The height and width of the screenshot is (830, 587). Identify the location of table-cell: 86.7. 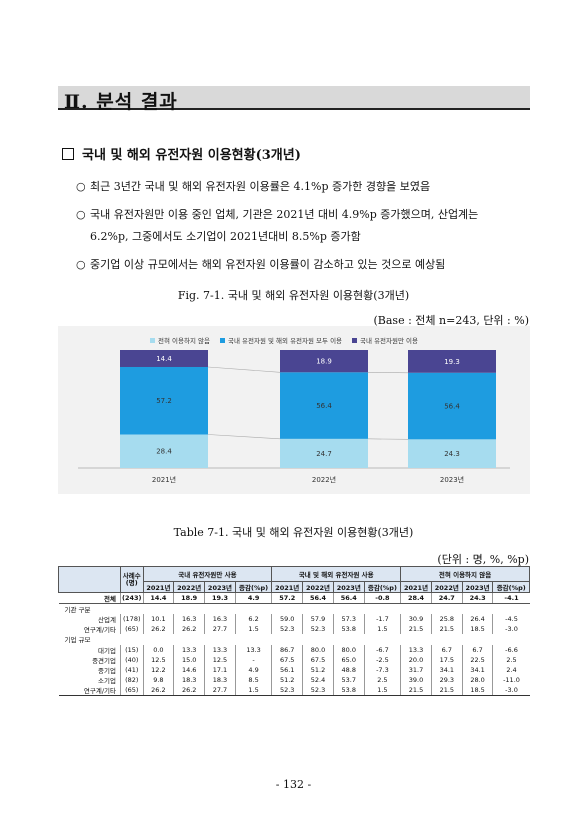
(287, 649).